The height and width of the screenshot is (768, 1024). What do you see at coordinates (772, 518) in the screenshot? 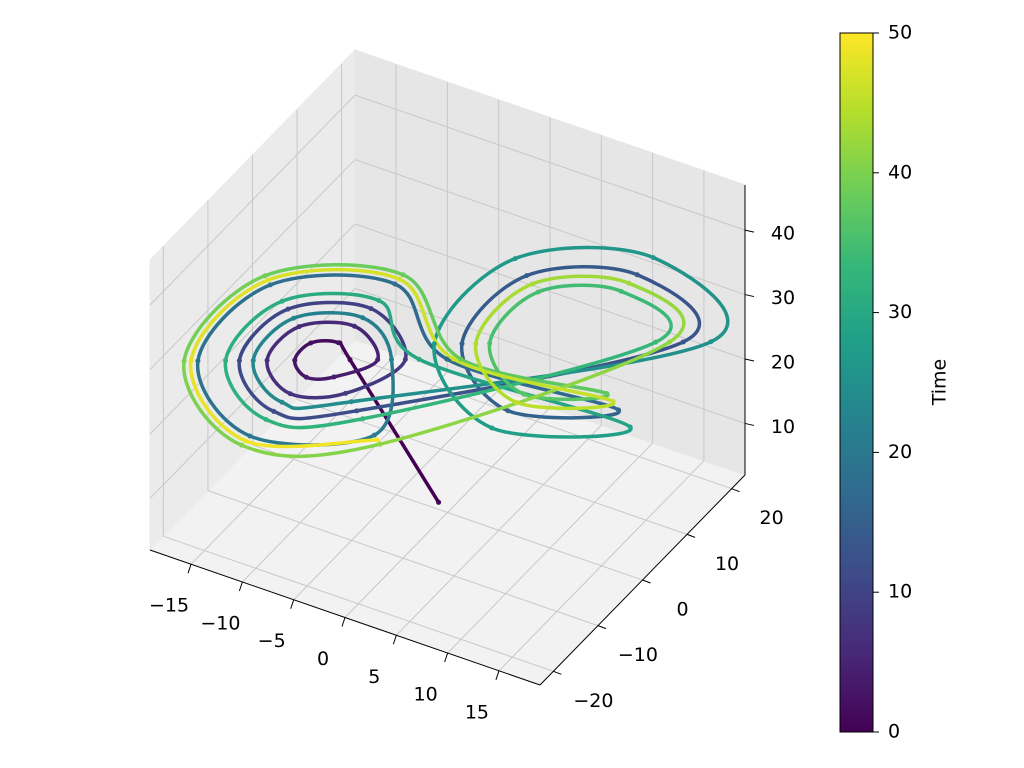
I see `y-tick-label: 20` at bounding box center [772, 518].